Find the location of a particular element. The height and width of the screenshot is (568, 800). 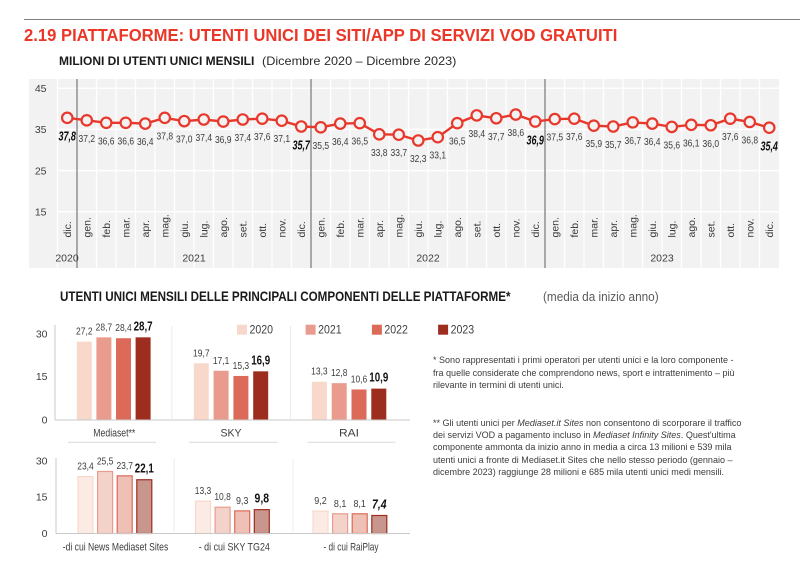

svg-text: 35 is located at coordinates (41, 130).